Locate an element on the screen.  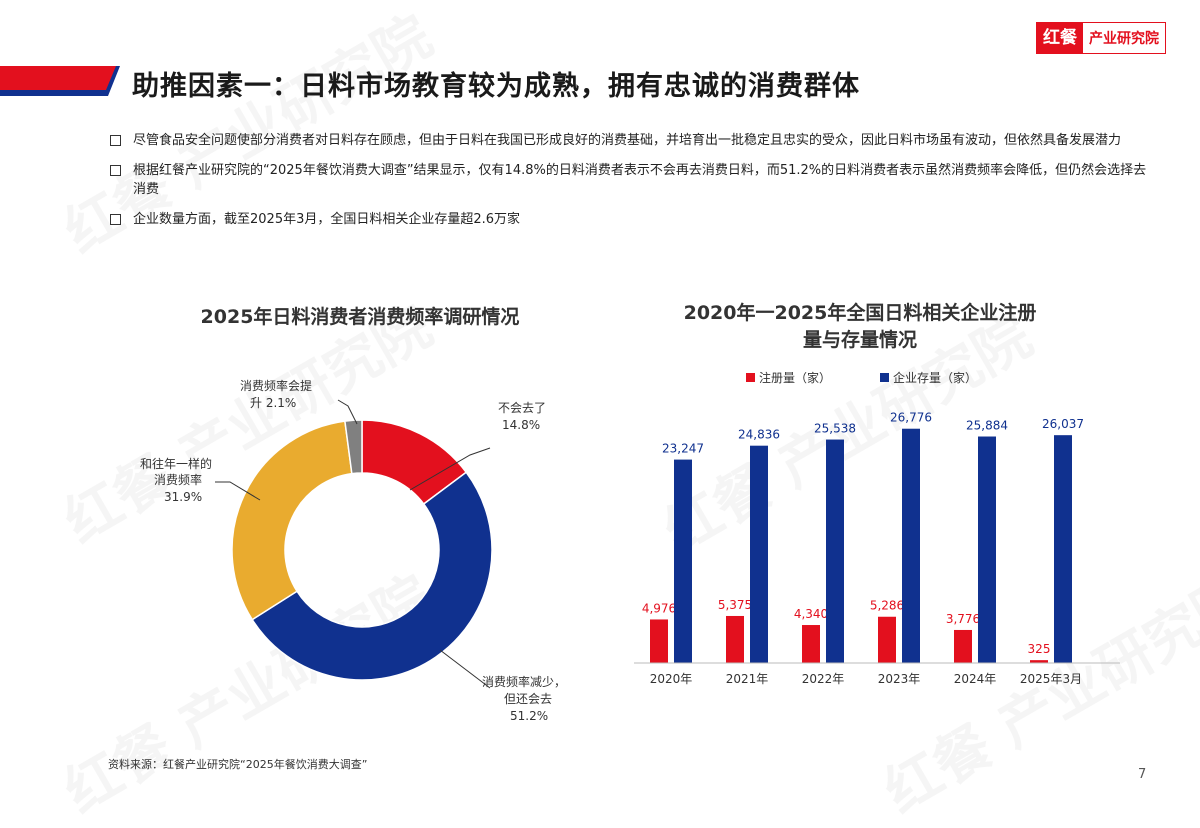
legend-label-registered: 注册量（家） is located at coordinates (795, 377).